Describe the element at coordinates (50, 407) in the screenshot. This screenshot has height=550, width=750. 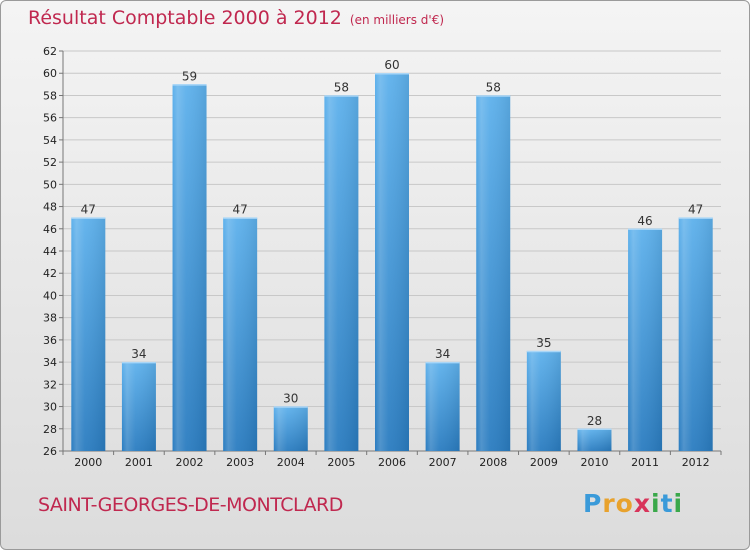
I see `y-tick-label: 30` at that location.